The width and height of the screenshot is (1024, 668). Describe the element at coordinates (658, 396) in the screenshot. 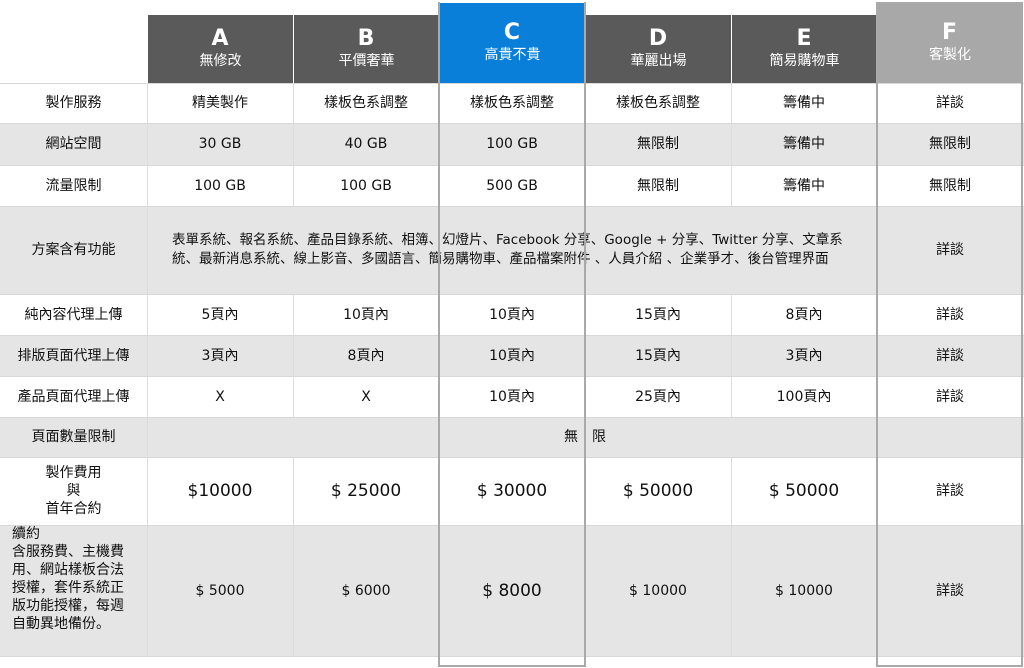

I see `cell-d: 25頁內` at that location.